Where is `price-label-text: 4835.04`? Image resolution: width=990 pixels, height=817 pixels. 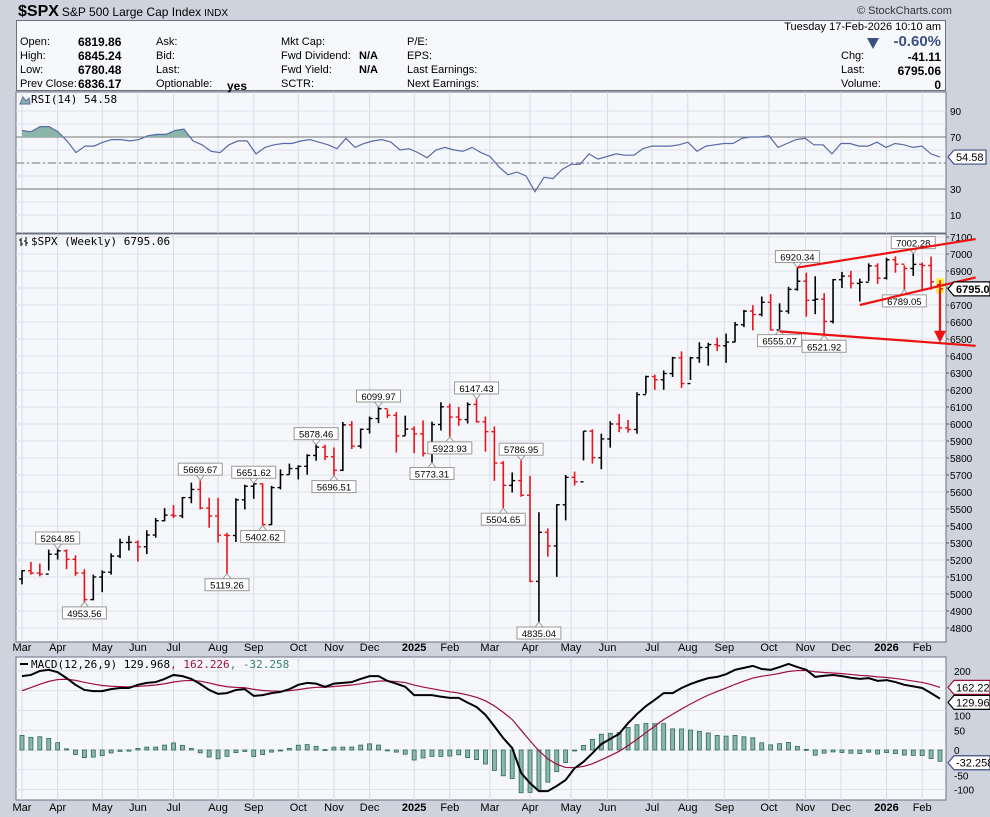
price-label-text: 4835.04 is located at coordinates (539, 634).